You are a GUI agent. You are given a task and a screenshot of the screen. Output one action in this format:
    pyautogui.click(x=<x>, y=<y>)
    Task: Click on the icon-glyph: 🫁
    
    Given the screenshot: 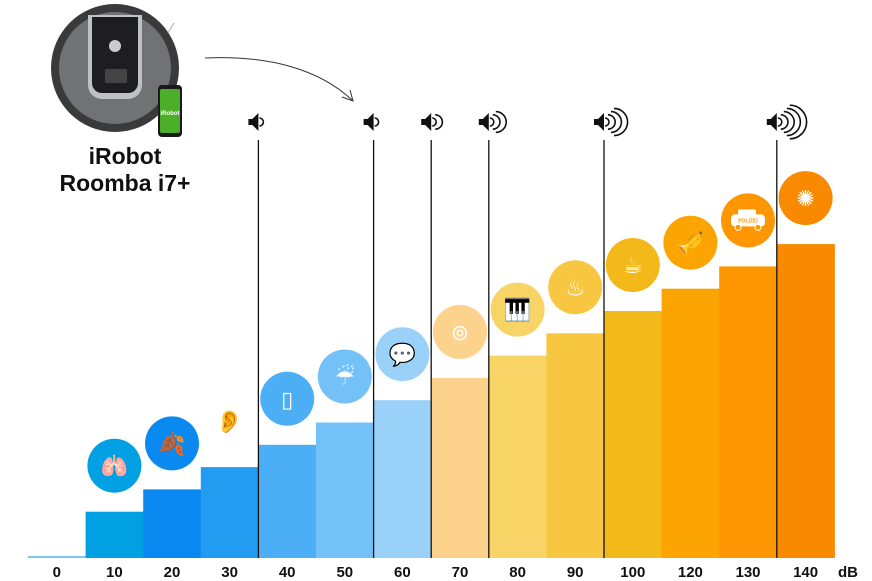 What is the action you would take?
    pyautogui.click(x=114, y=467)
    